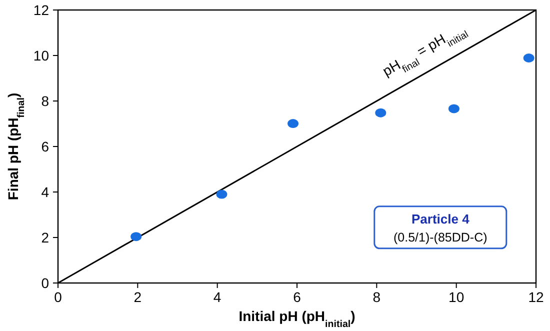 Image resolution: width=550 pixels, height=331 pixels. What do you see at coordinates (440, 218) in the screenshot?
I see `annotation: Particle 4` at bounding box center [440, 218].